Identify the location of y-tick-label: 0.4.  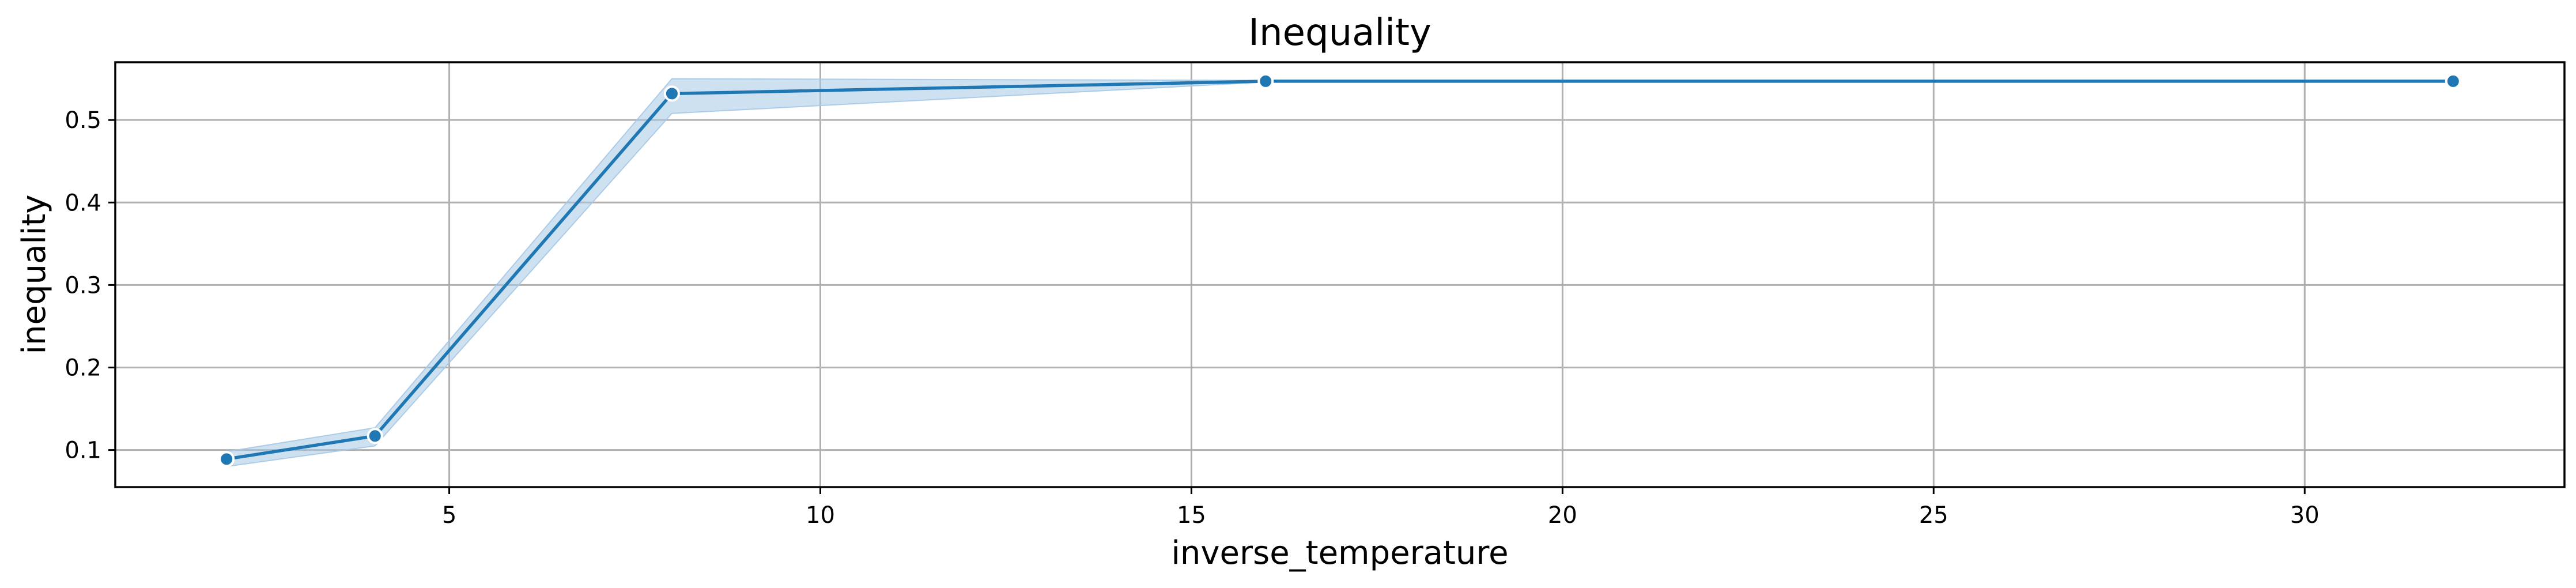
(83, 203).